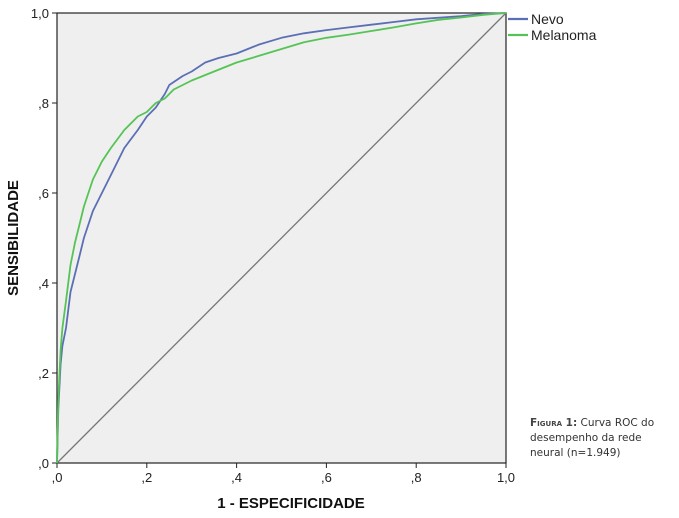 The width and height of the screenshot is (679, 518). Describe the element at coordinates (40, 13) in the screenshot. I see `y-tick-label: 1,0` at that location.